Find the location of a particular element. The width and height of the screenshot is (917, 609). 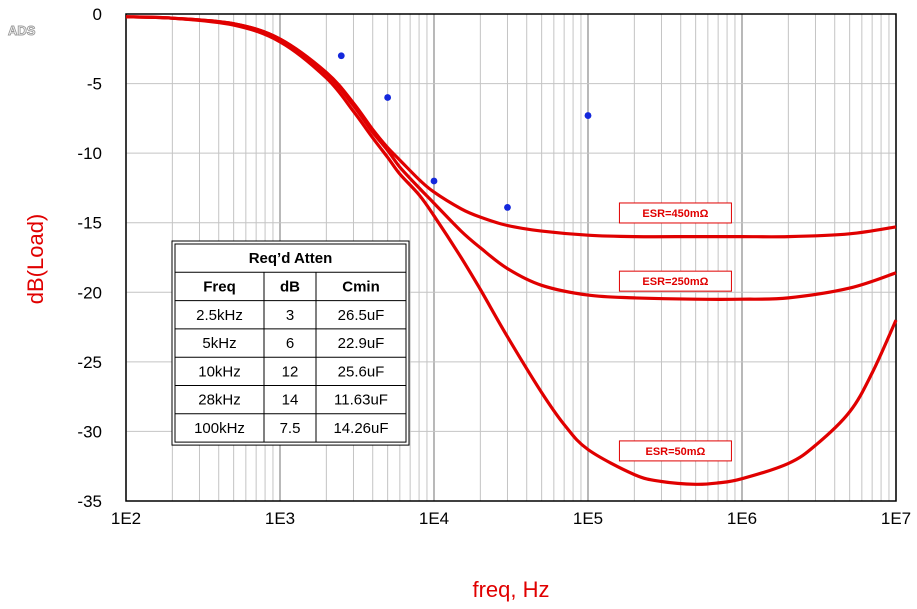

table-cell: 12 is located at coordinates (290, 371).